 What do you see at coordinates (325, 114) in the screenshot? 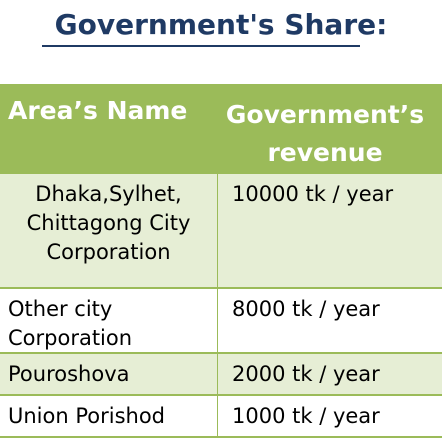
I see `header-revenue-line1: Government’s` at bounding box center [325, 114].